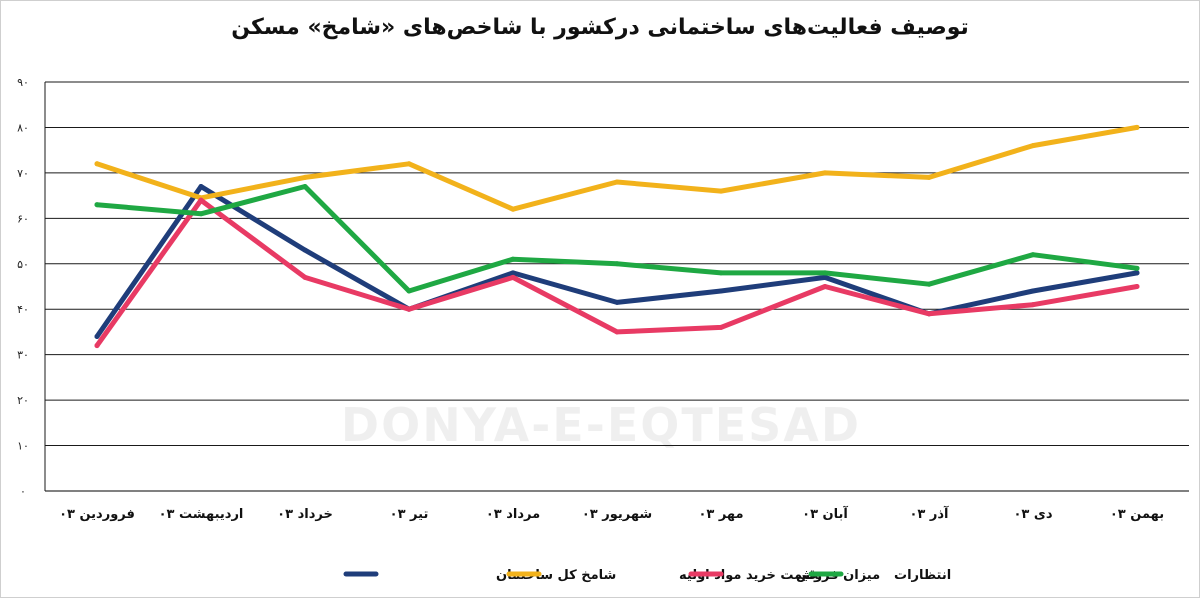 The width and height of the screenshot is (1200, 598). What do you see at coordinates (720, 514) in the screenshot?
I see `x-tick-label: مهر ۰۳` at bounding box center [720, 514].